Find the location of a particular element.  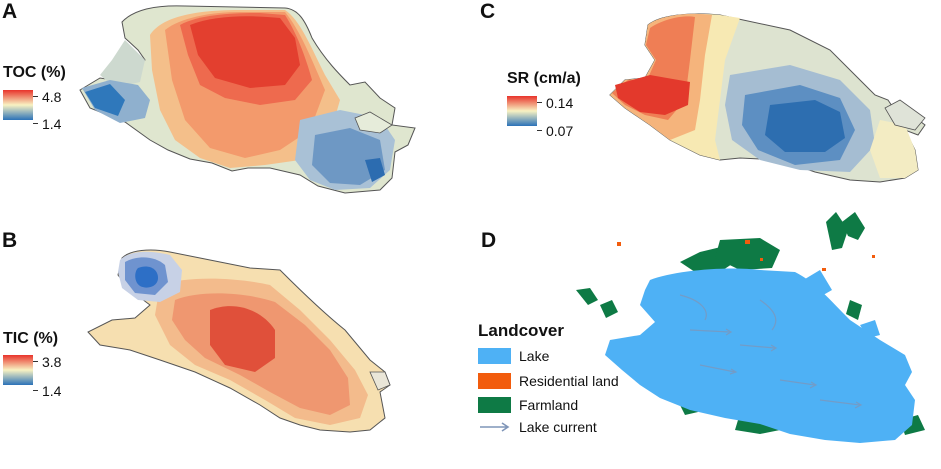

legend-item-residential: Residential land is located at coordinates (548, 381).